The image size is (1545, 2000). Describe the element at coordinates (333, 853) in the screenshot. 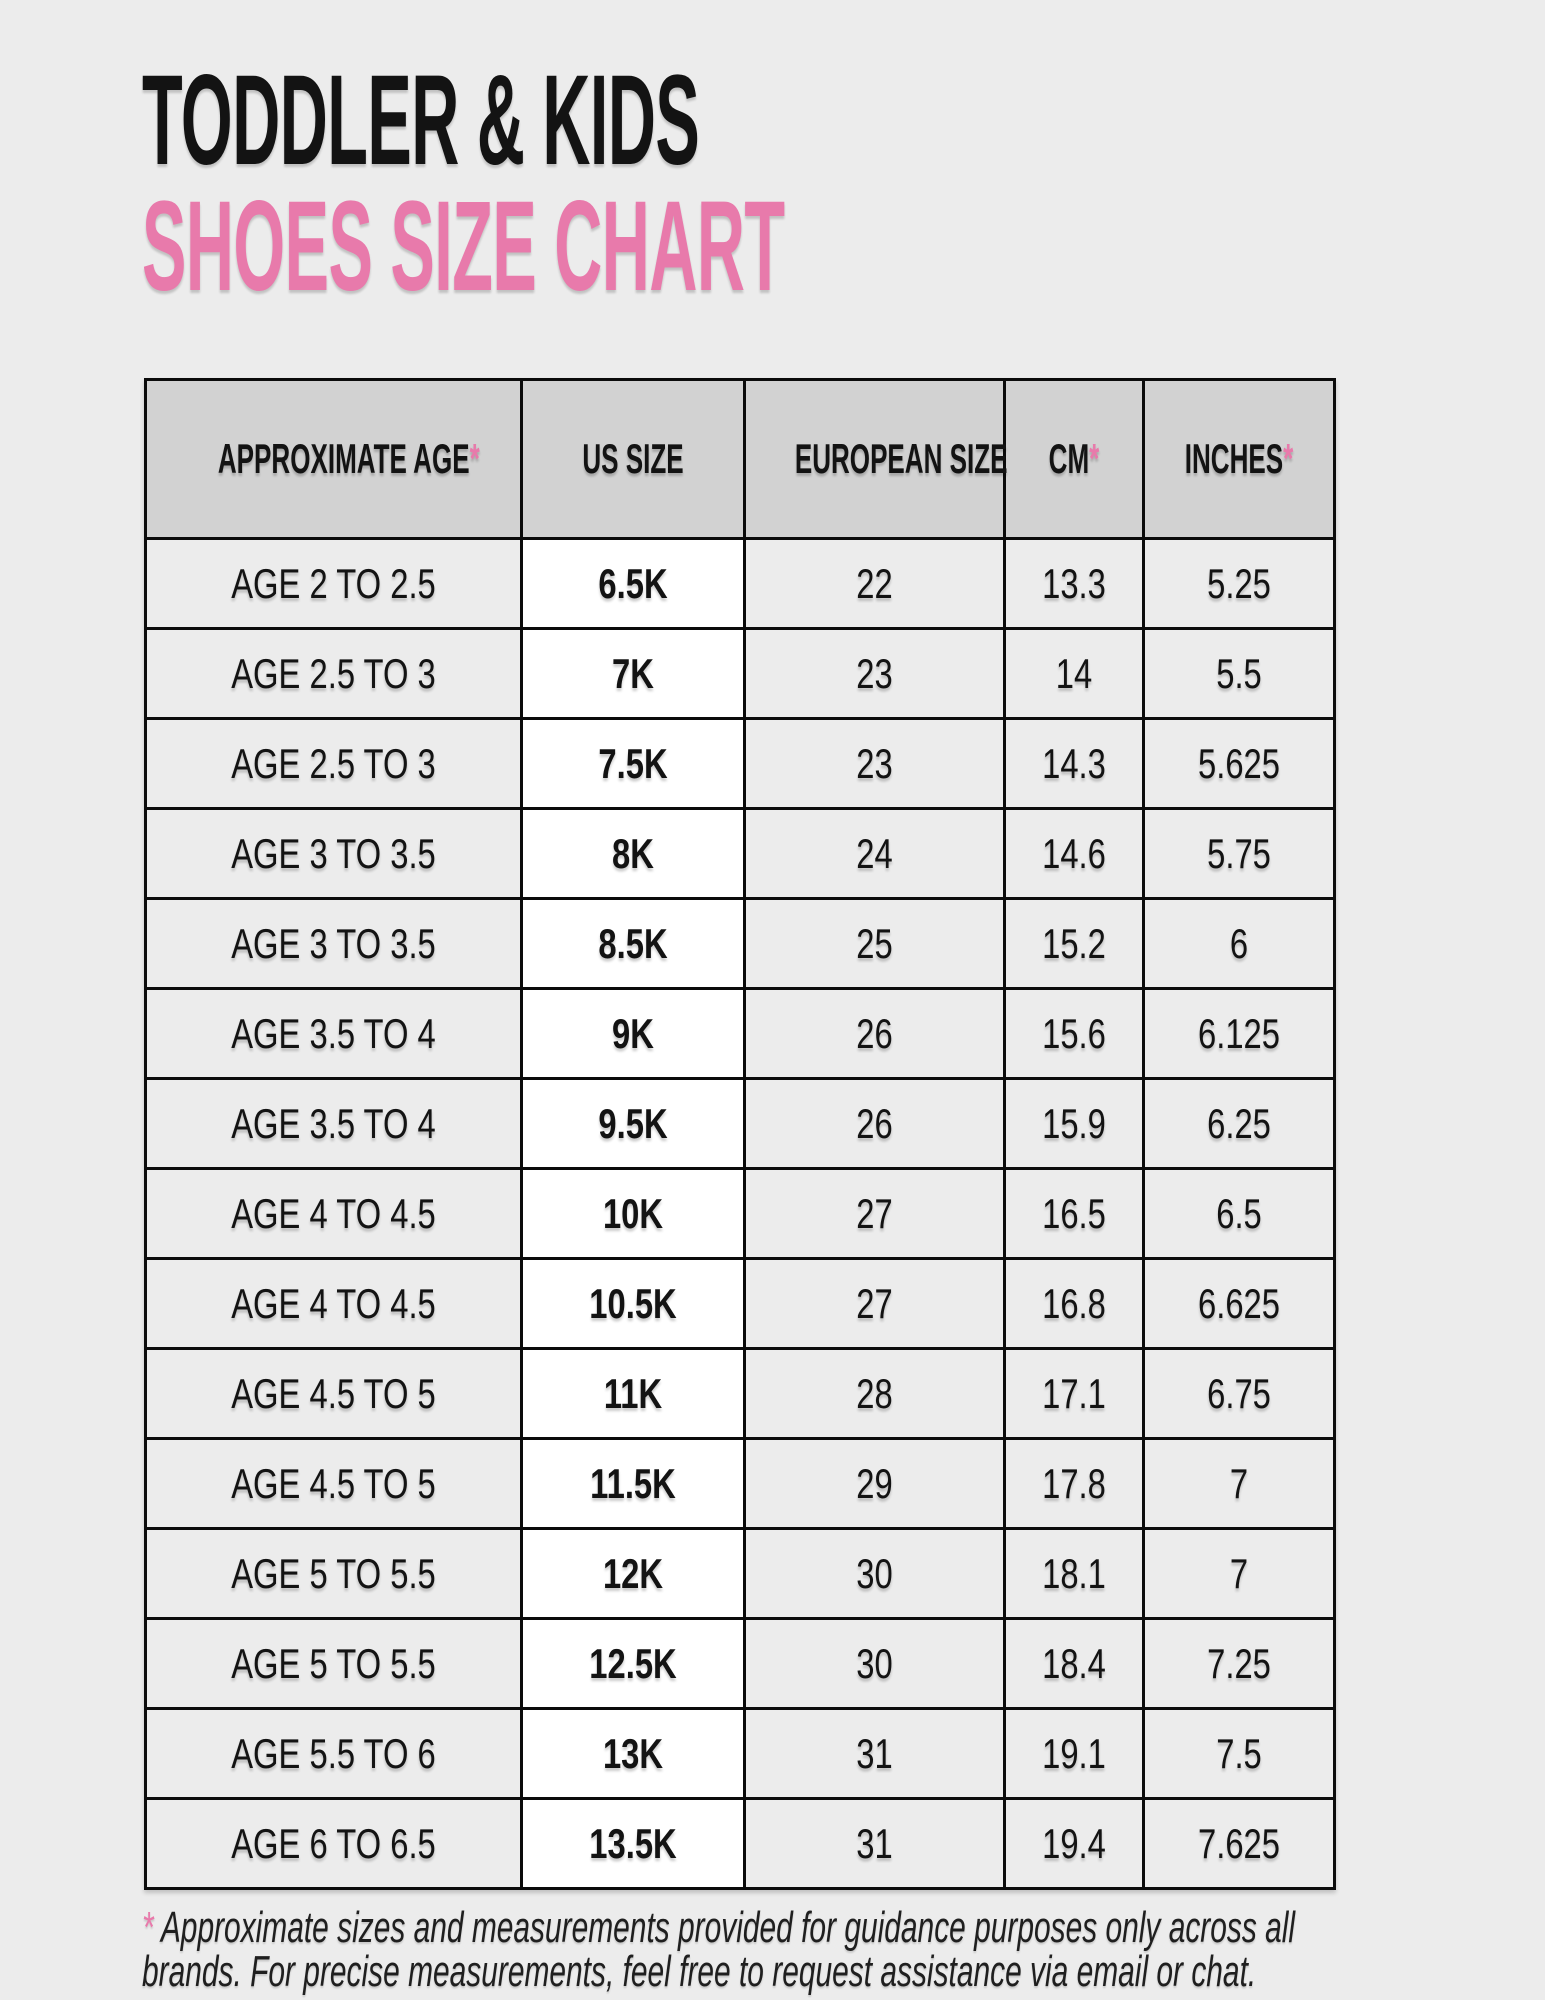

I see `cell-approximate-age: AGE 3 TO 3.5` at that location.